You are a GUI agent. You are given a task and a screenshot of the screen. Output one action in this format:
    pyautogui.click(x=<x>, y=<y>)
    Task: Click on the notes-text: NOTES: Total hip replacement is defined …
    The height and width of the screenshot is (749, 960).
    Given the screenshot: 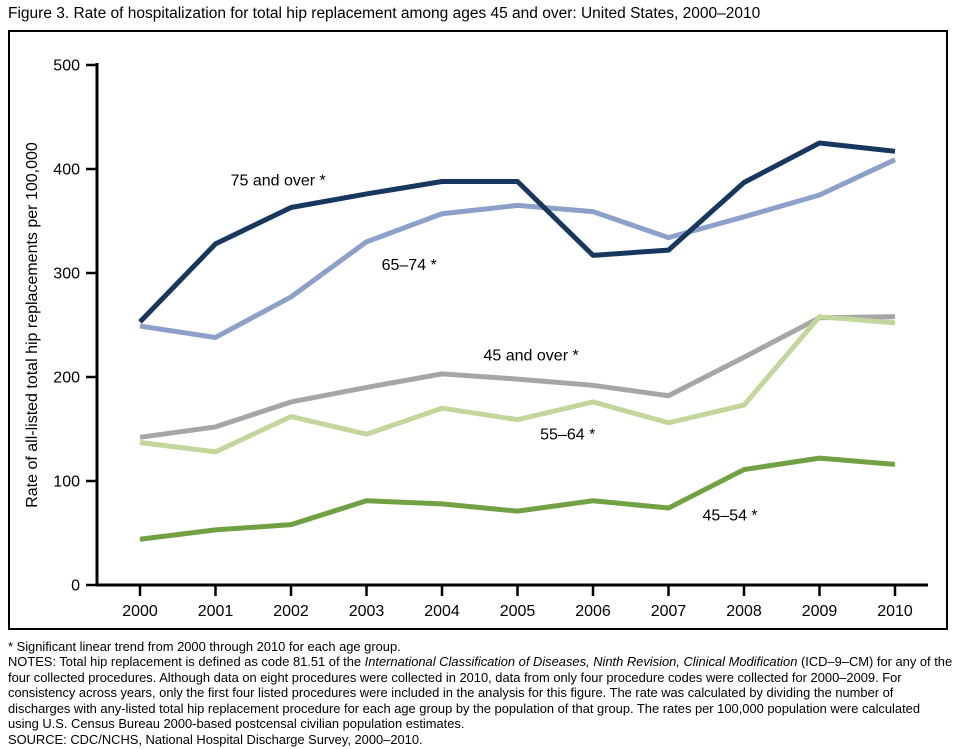 What is the action you would take?
    pyautogui.click(x=186, y=662)
    